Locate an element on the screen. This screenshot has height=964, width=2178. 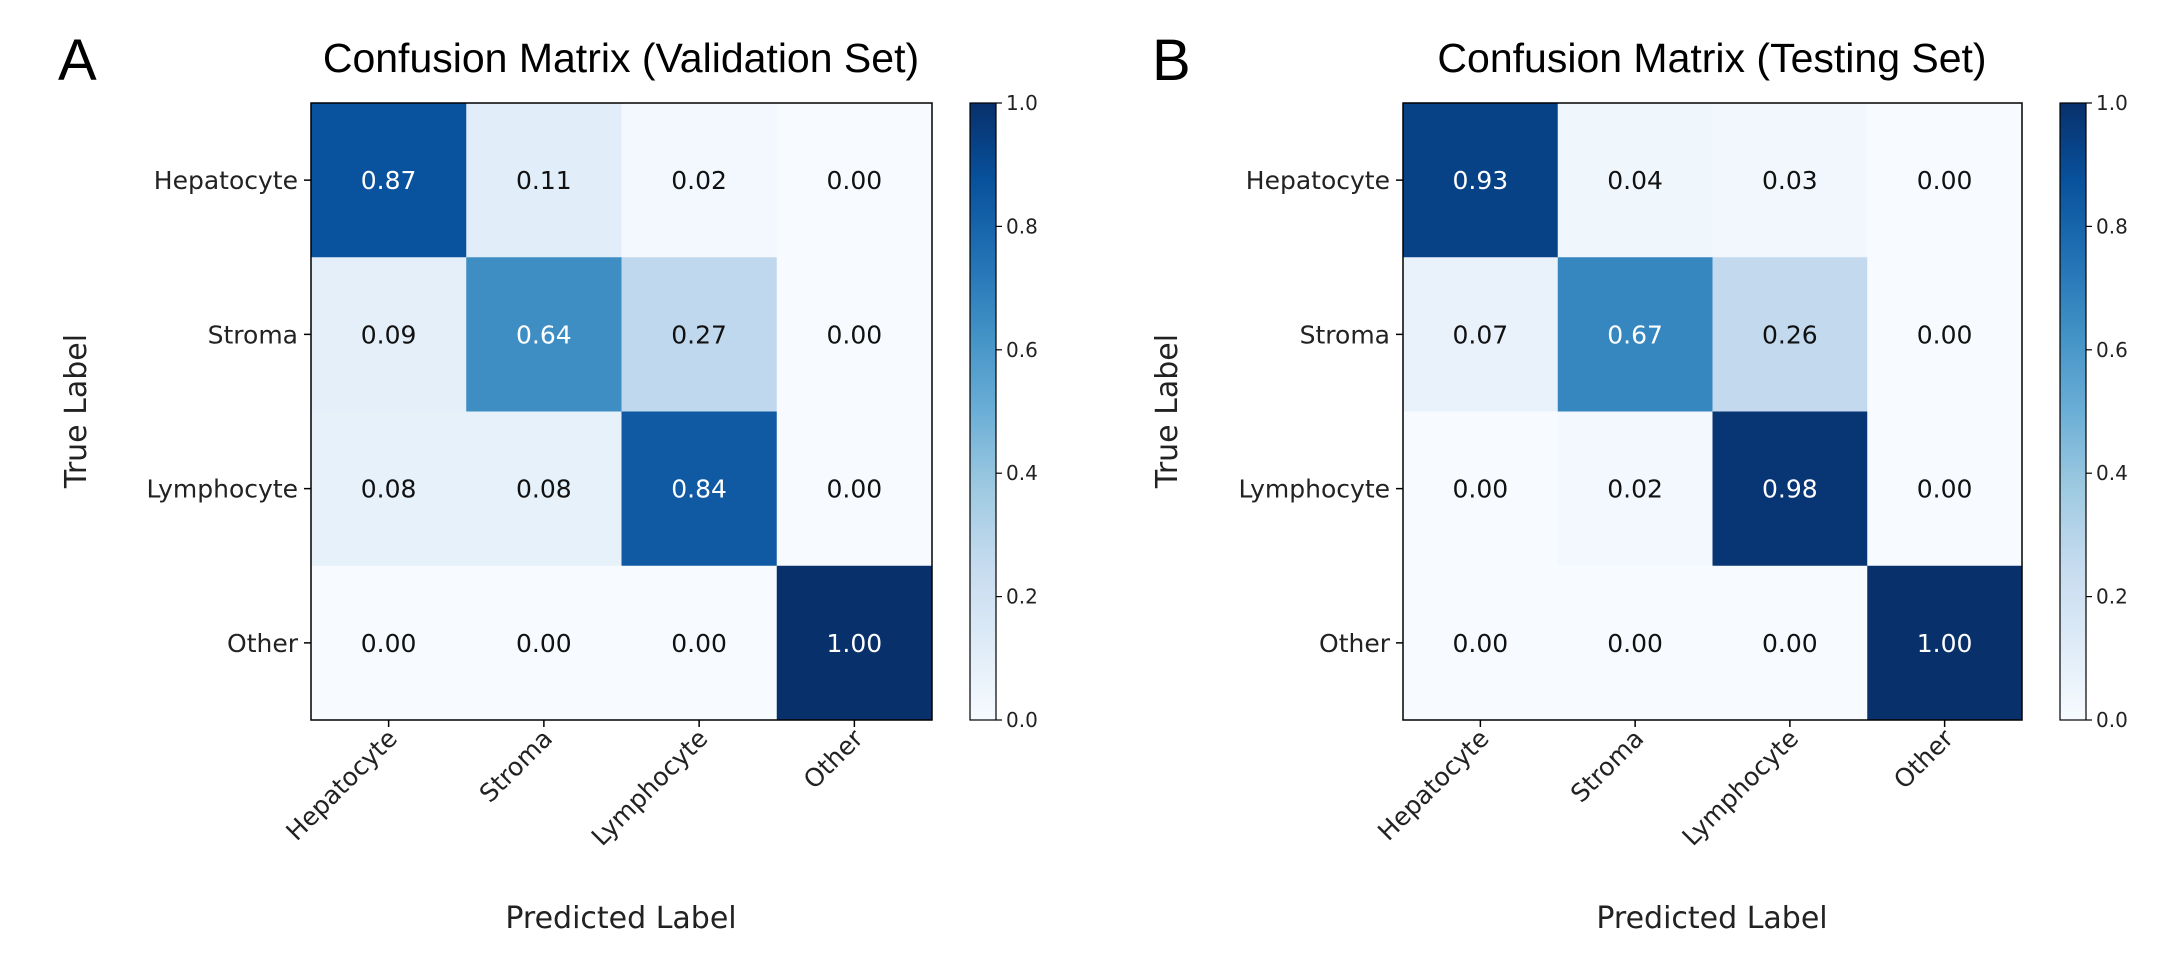
colorbar-tick-label: 0.0 is located at coordinates (1022, 720).